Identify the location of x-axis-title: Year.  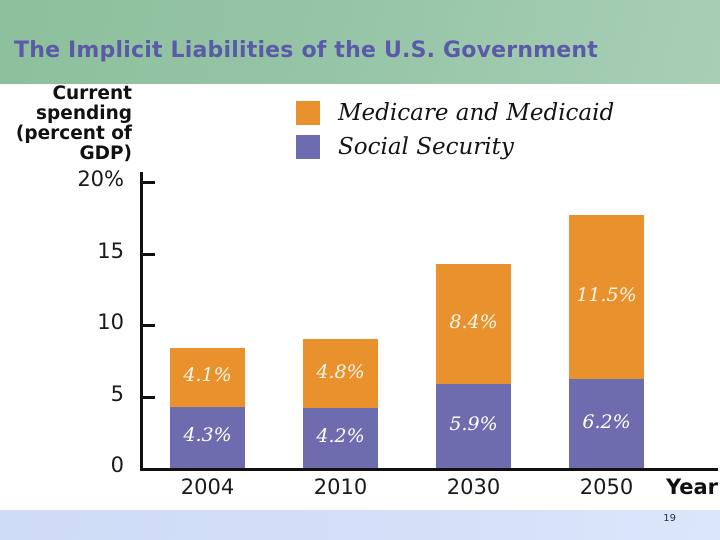
(691, 487).